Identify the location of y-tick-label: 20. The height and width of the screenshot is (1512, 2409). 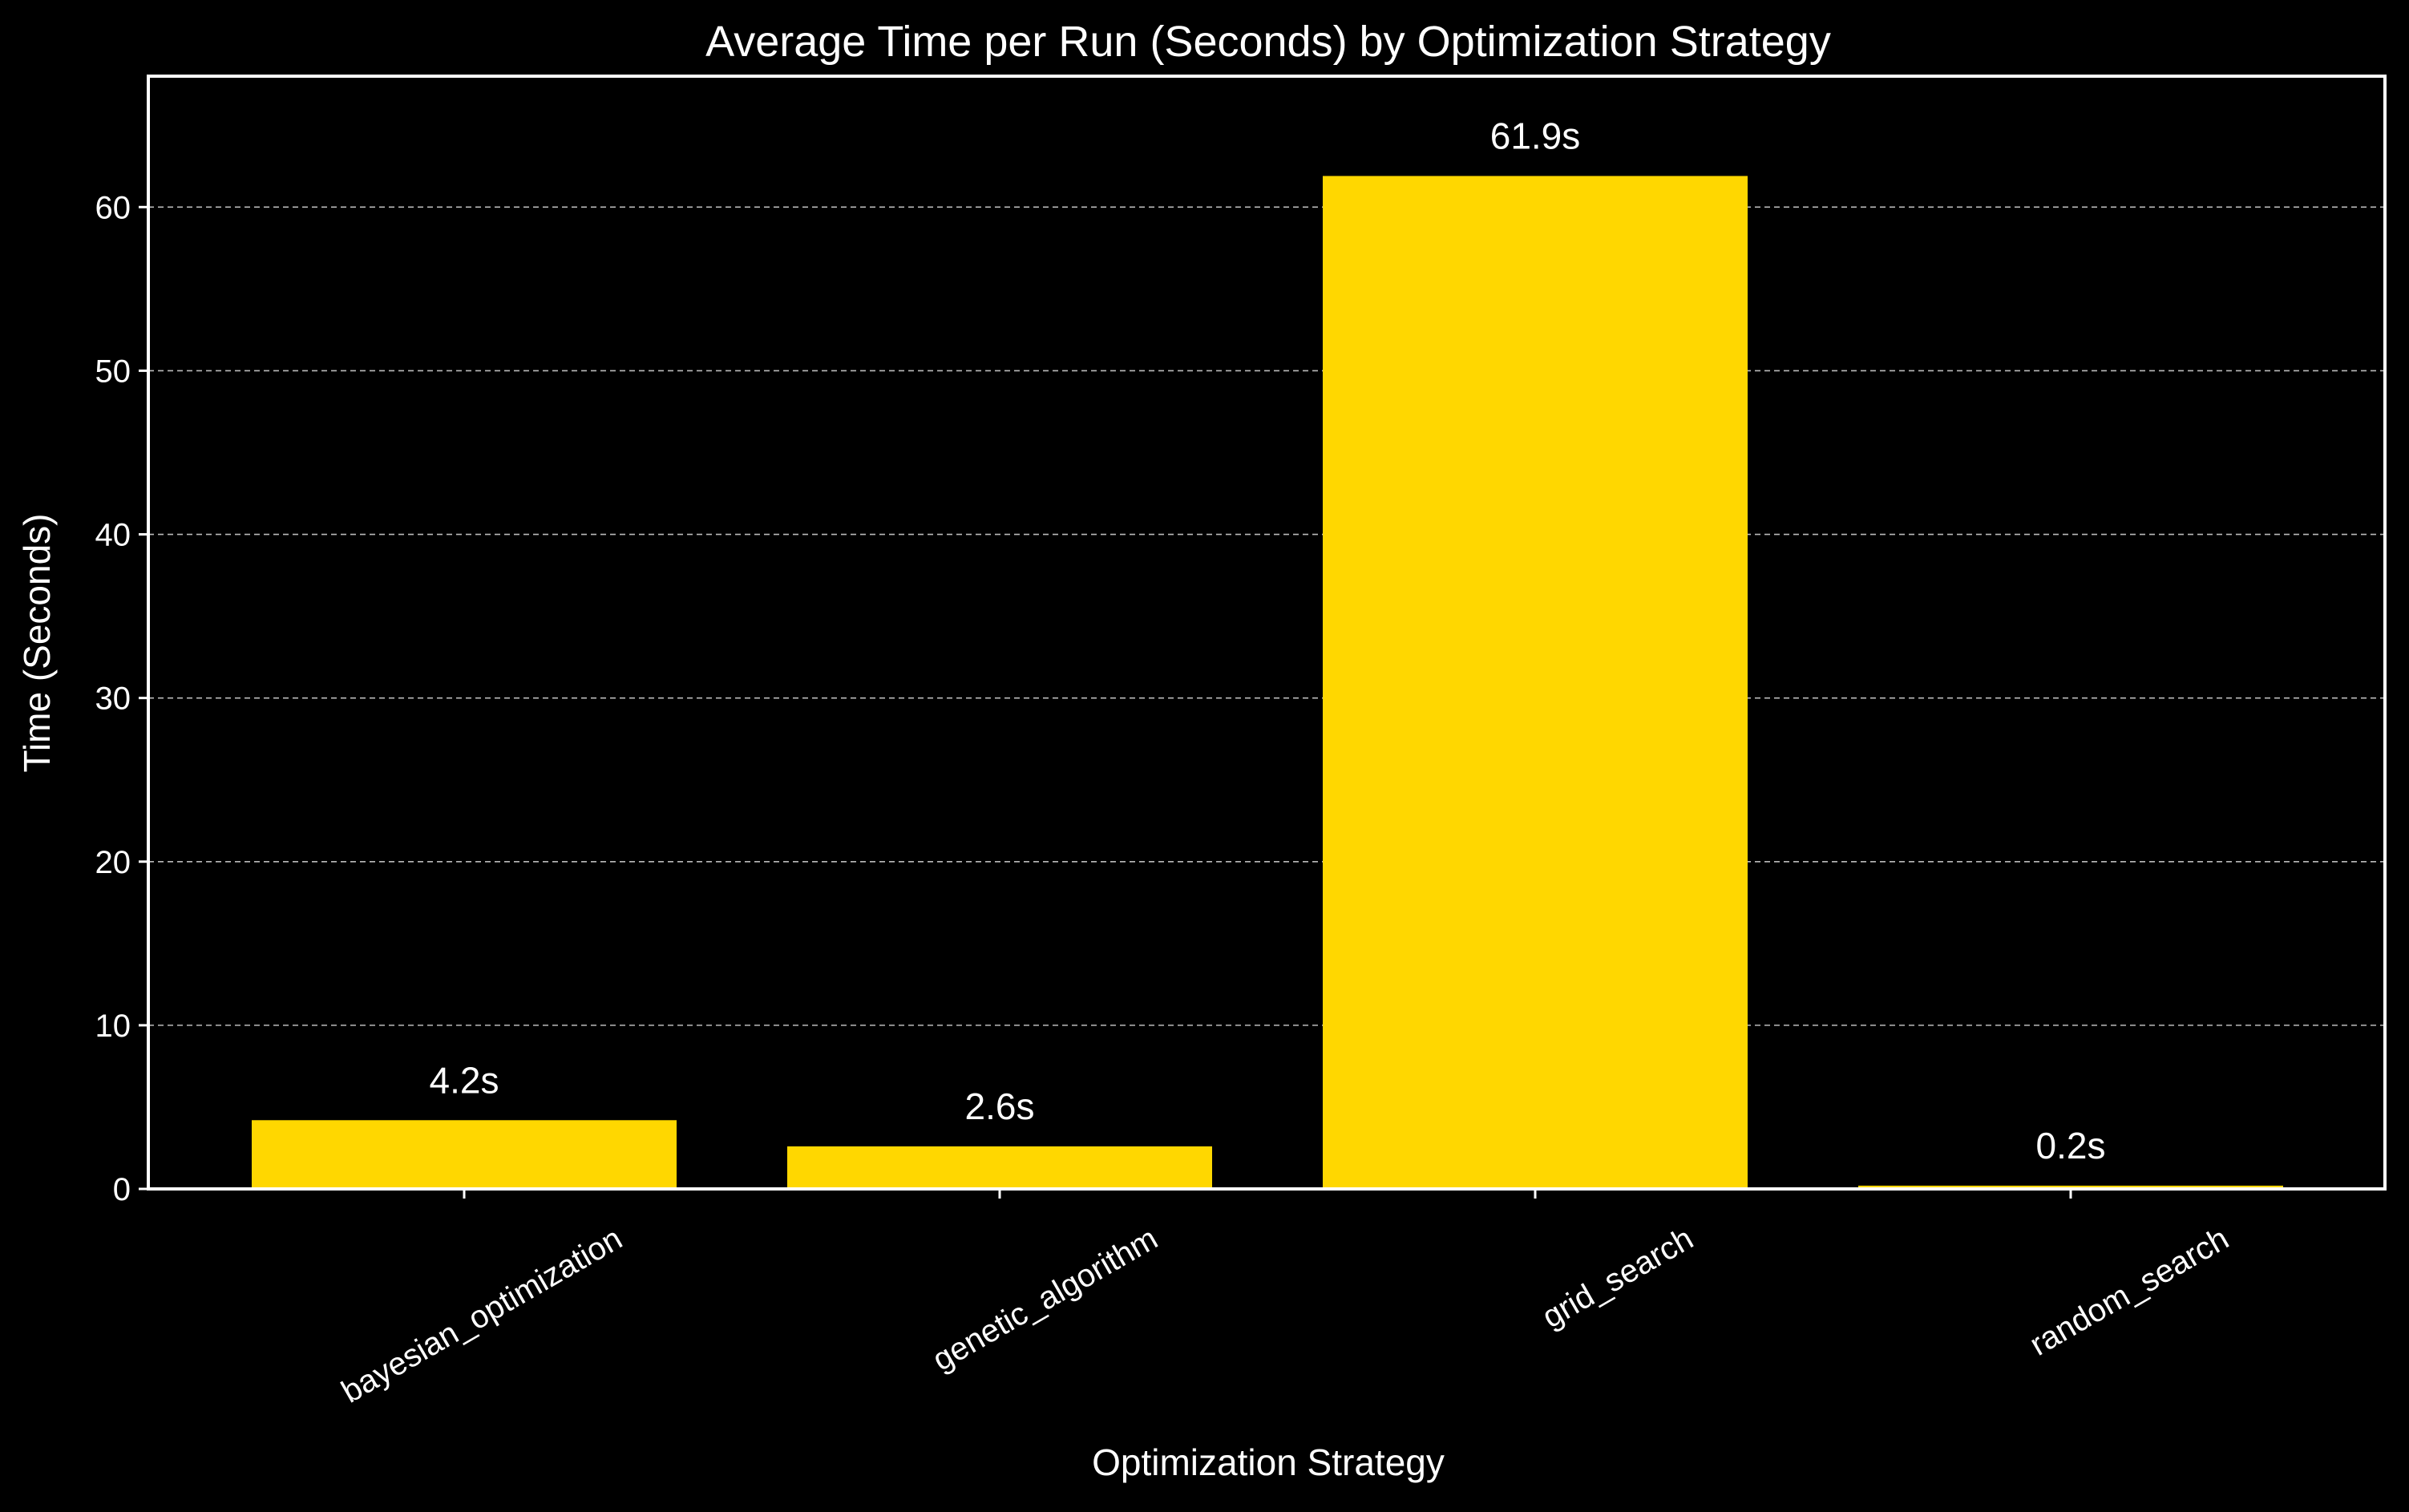
(113, 862).